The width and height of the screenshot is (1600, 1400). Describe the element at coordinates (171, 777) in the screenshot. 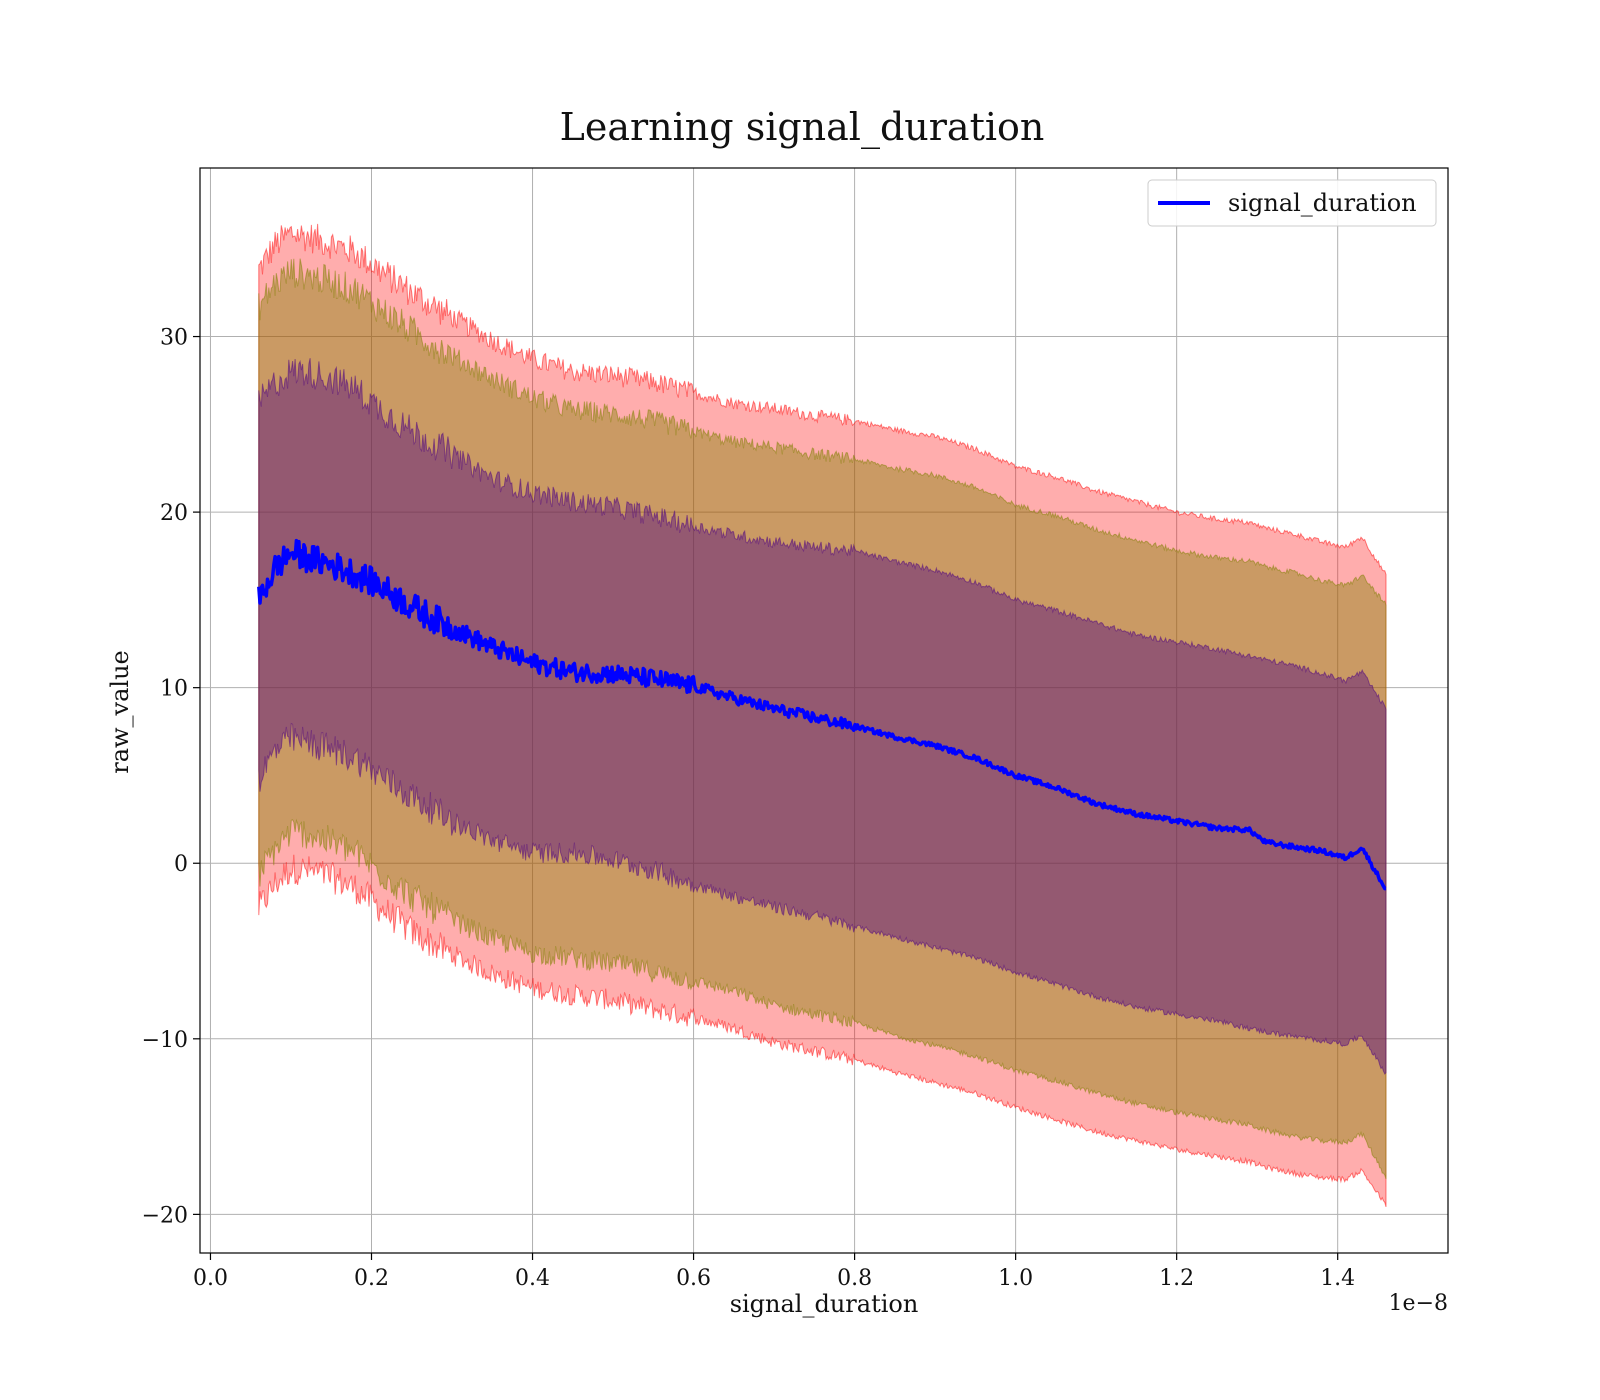

I see `y-axis-ticks: −20 −10 0 10 20 30` at that location.